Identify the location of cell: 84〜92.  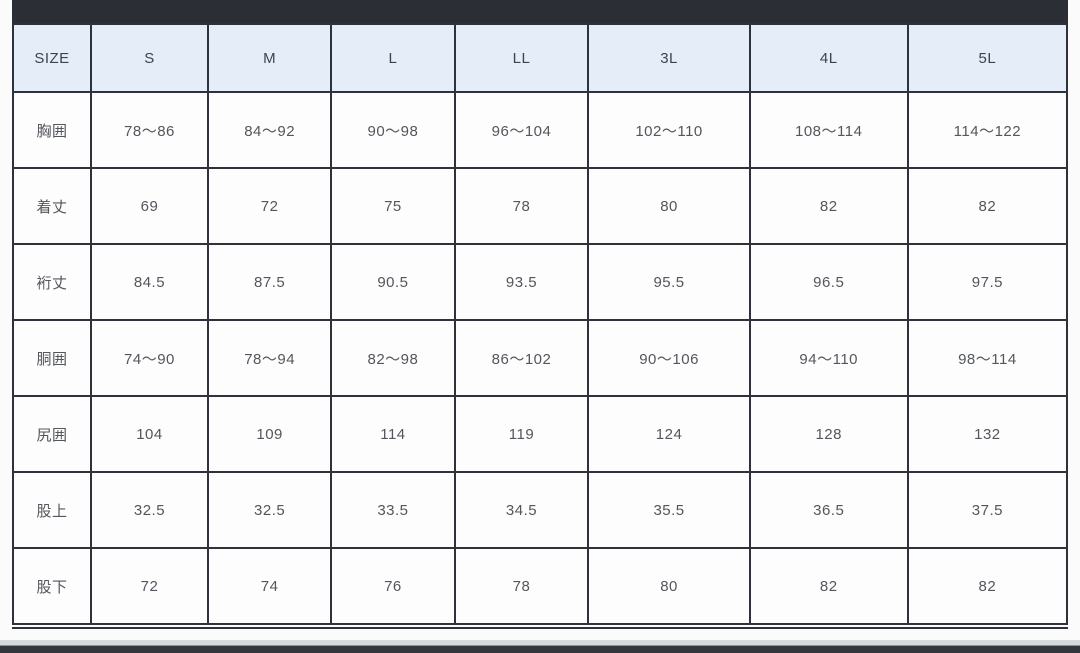
(269, 130).